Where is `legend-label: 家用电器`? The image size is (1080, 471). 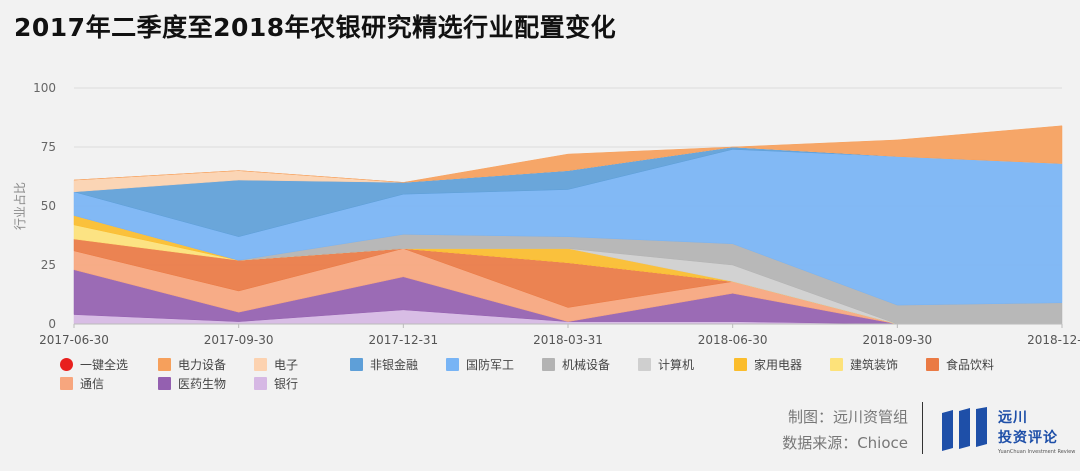 legend-label: 家用电器 is located at coordinates (778, 365).